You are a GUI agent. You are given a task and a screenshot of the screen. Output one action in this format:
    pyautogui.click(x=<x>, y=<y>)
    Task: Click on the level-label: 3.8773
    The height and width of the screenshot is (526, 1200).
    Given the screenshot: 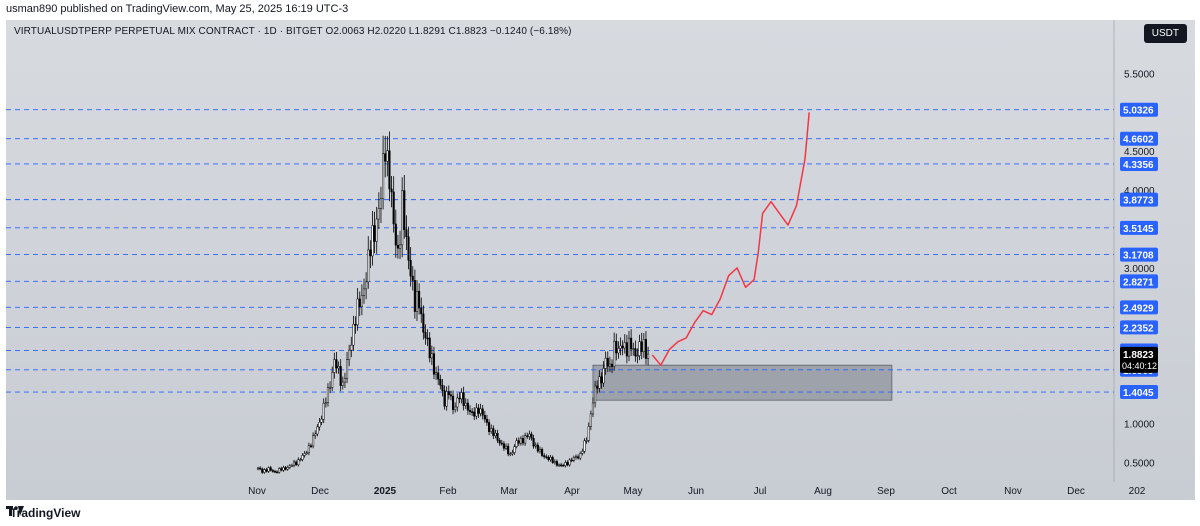 What is the action you would take?
    pyautogui.click(x=1138, y=201)
    